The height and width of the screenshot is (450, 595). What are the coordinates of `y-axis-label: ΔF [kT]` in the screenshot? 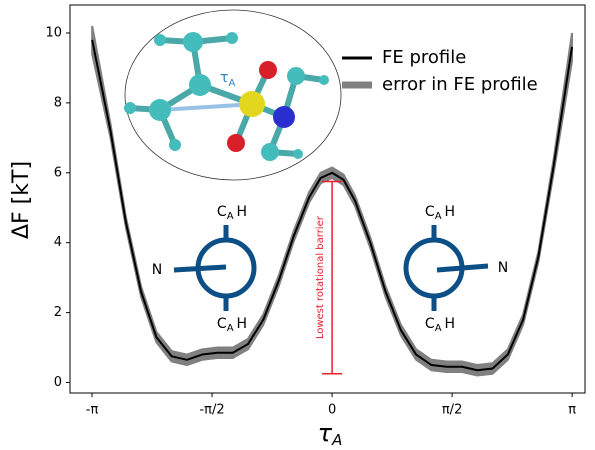 It's located at (21, 200).